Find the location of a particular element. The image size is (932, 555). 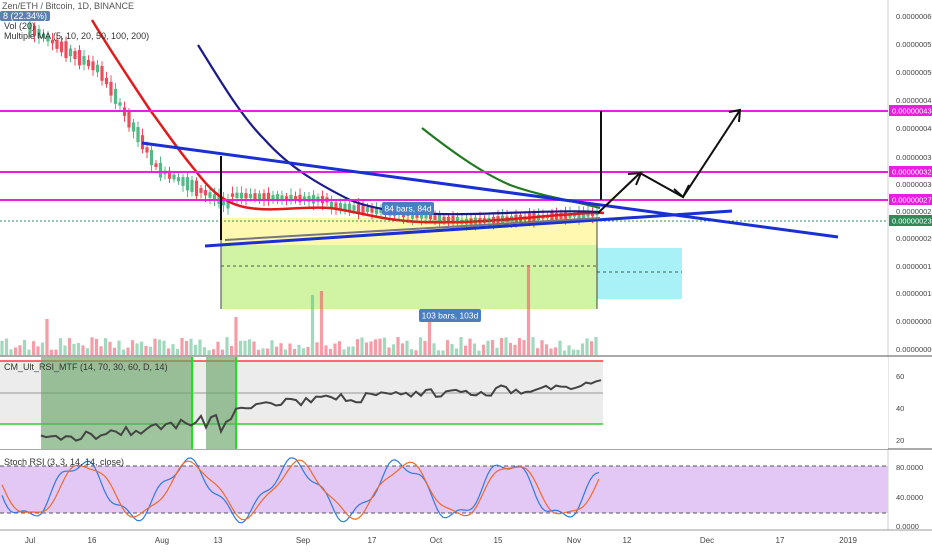

rsi-title: CM_Ult_RSI_MTF (14, 70, 30, 60, D, 14) is located at coordinates (86, 367).